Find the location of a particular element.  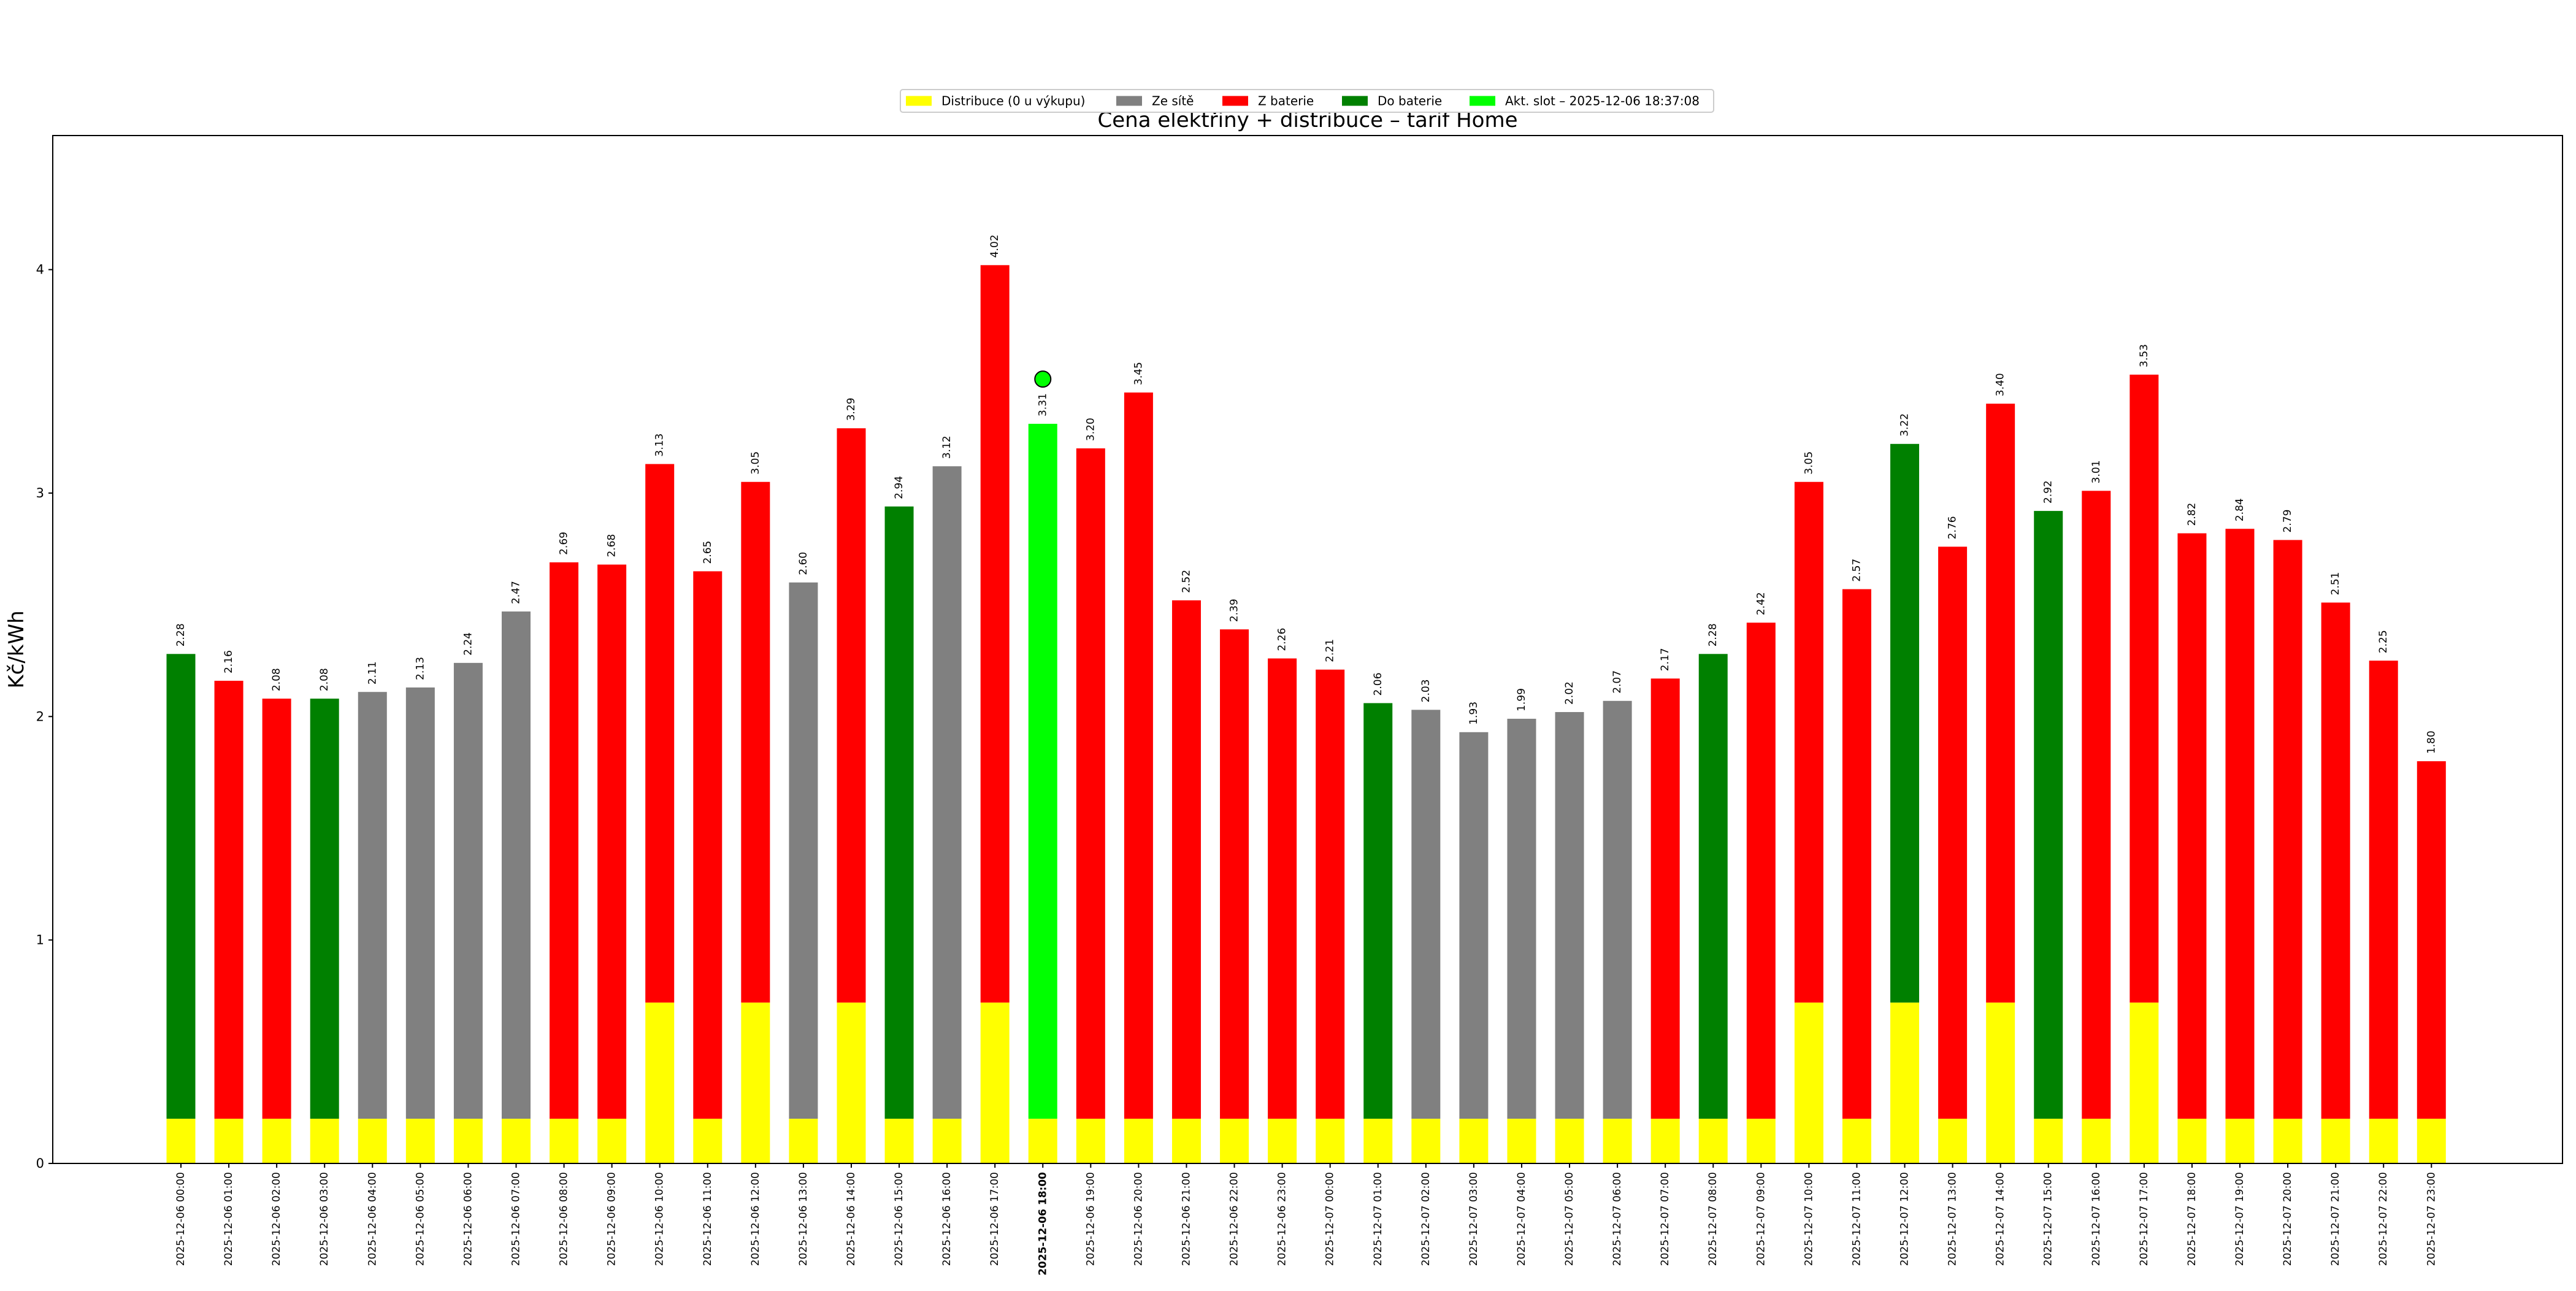

y-tick-label: 0 is located at coordinates (40, 1163).